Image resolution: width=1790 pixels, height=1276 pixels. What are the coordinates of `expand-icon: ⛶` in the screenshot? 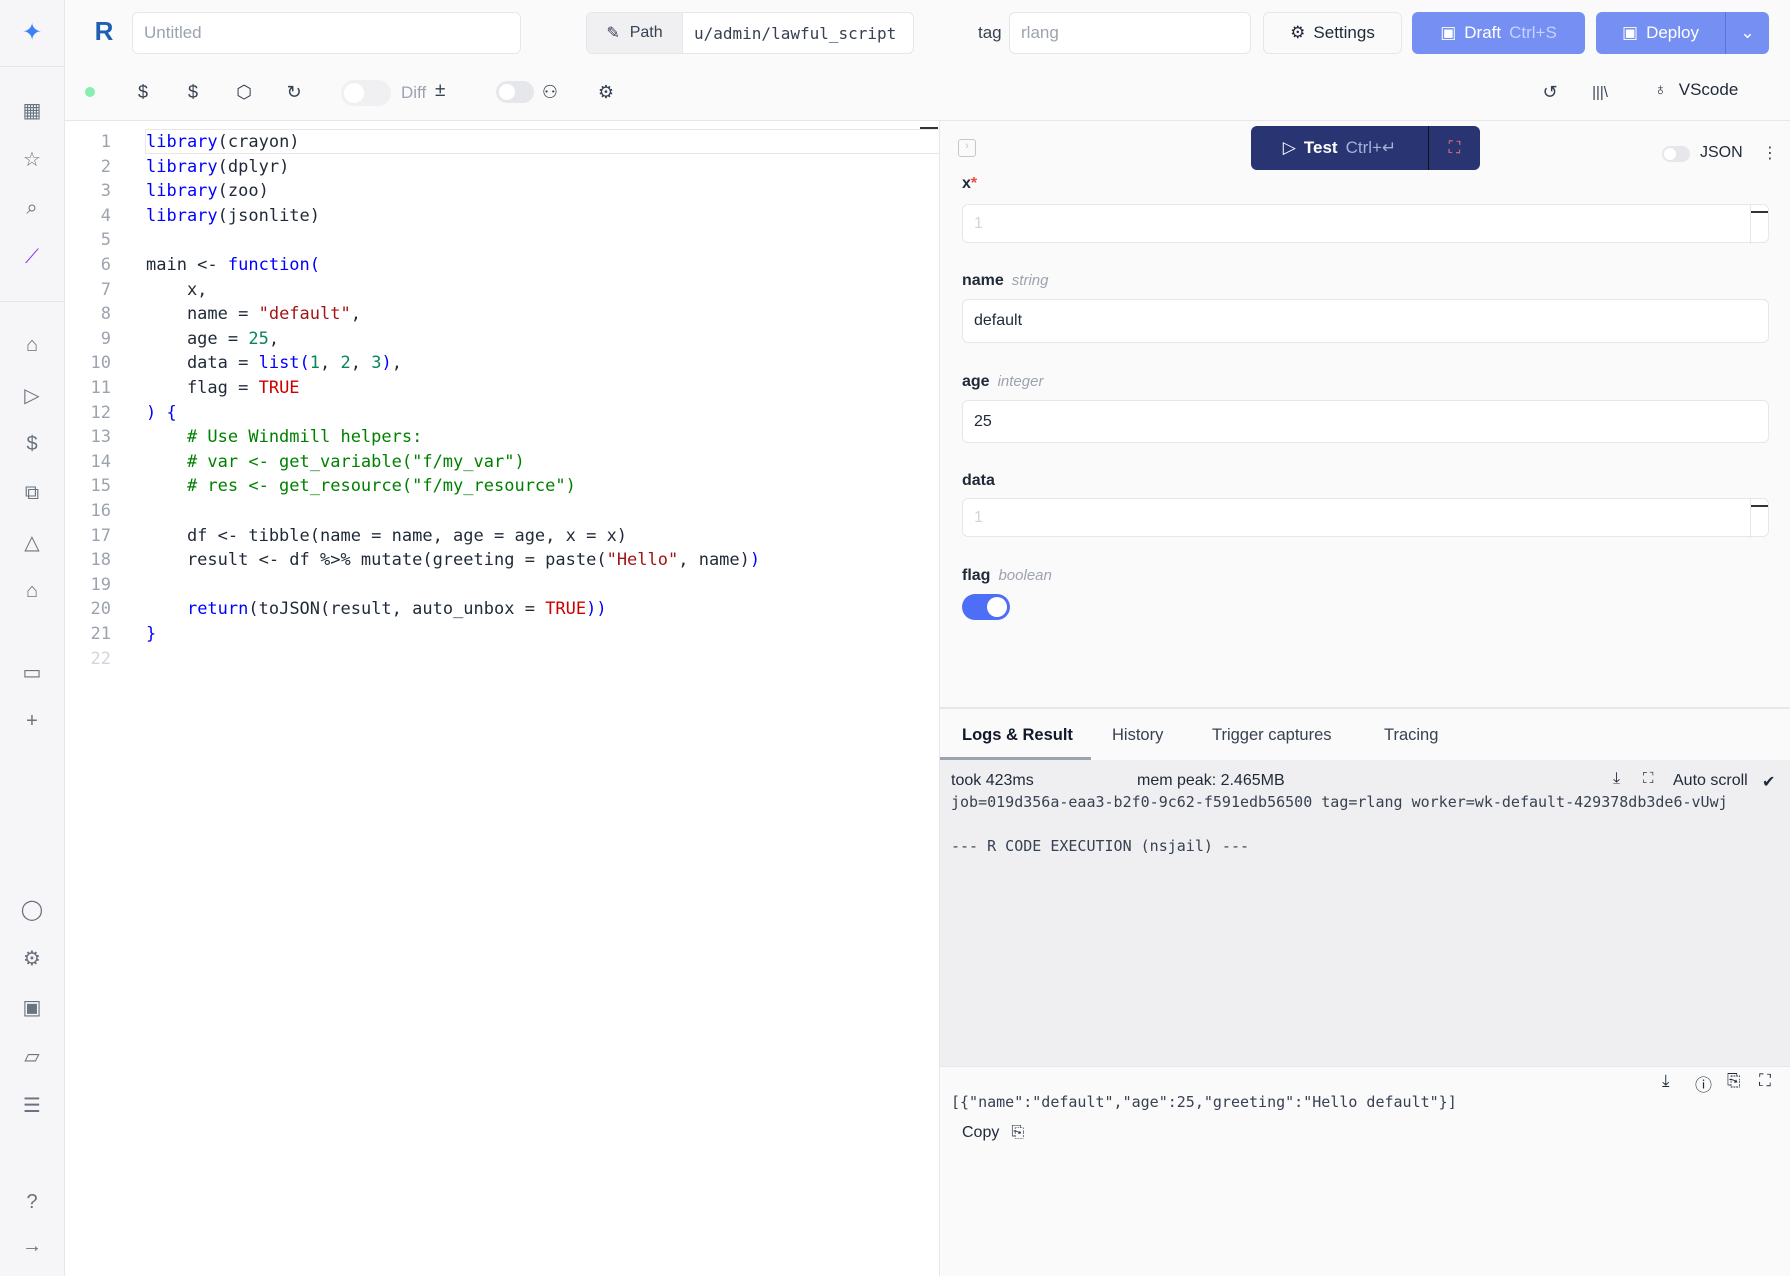 It's located at (1648, 778).